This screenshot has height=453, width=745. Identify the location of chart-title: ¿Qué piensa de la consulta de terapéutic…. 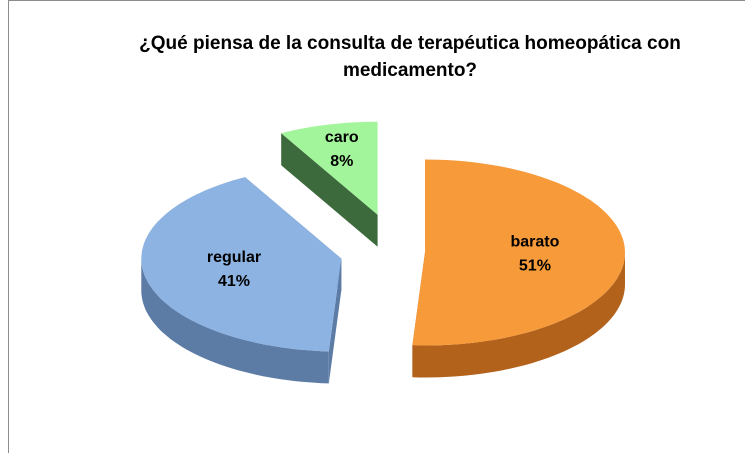
(410, 57).